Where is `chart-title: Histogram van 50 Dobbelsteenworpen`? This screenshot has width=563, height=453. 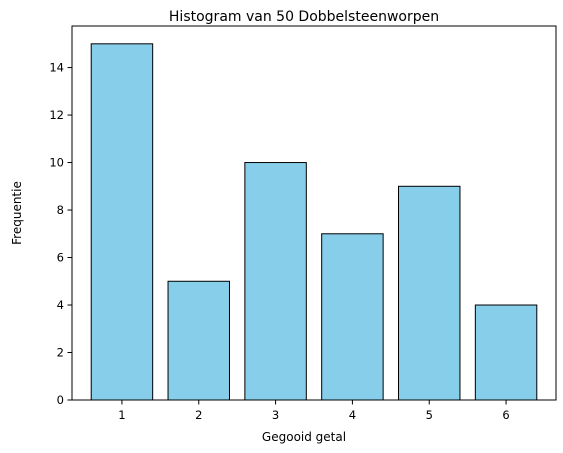
chart-title: Histogram van 50 Dobbelsteenworpen is located at coordinates (304, 17).